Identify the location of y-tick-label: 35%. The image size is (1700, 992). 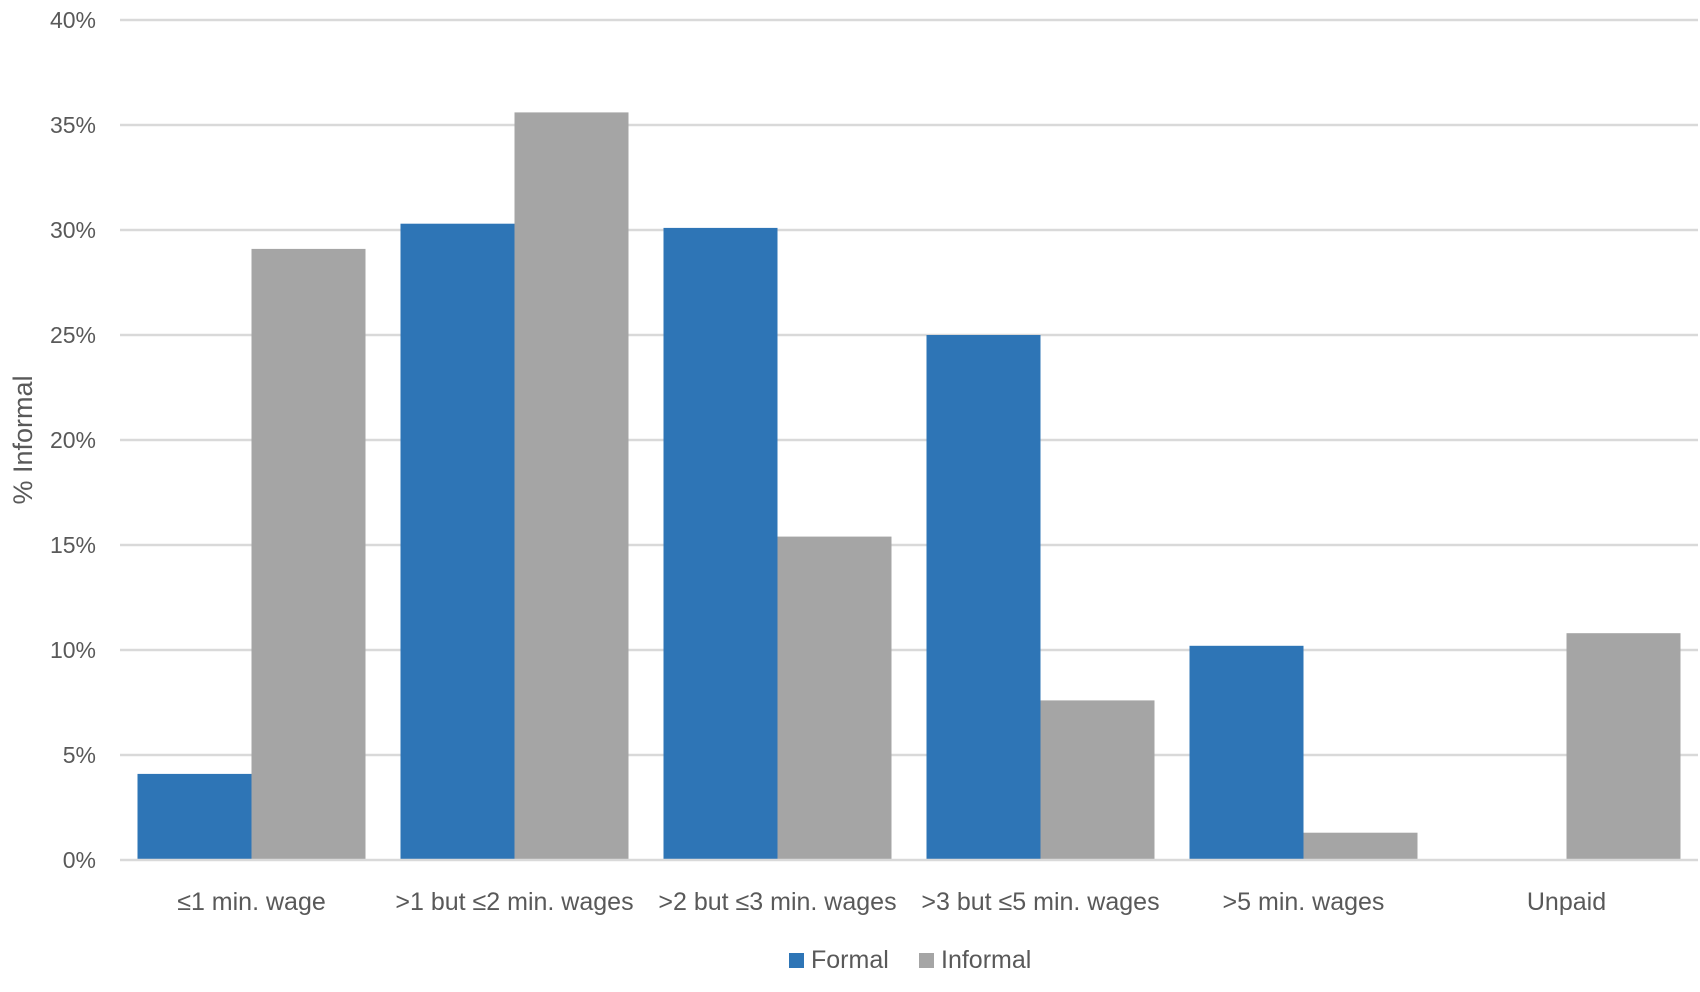
(73, 125).